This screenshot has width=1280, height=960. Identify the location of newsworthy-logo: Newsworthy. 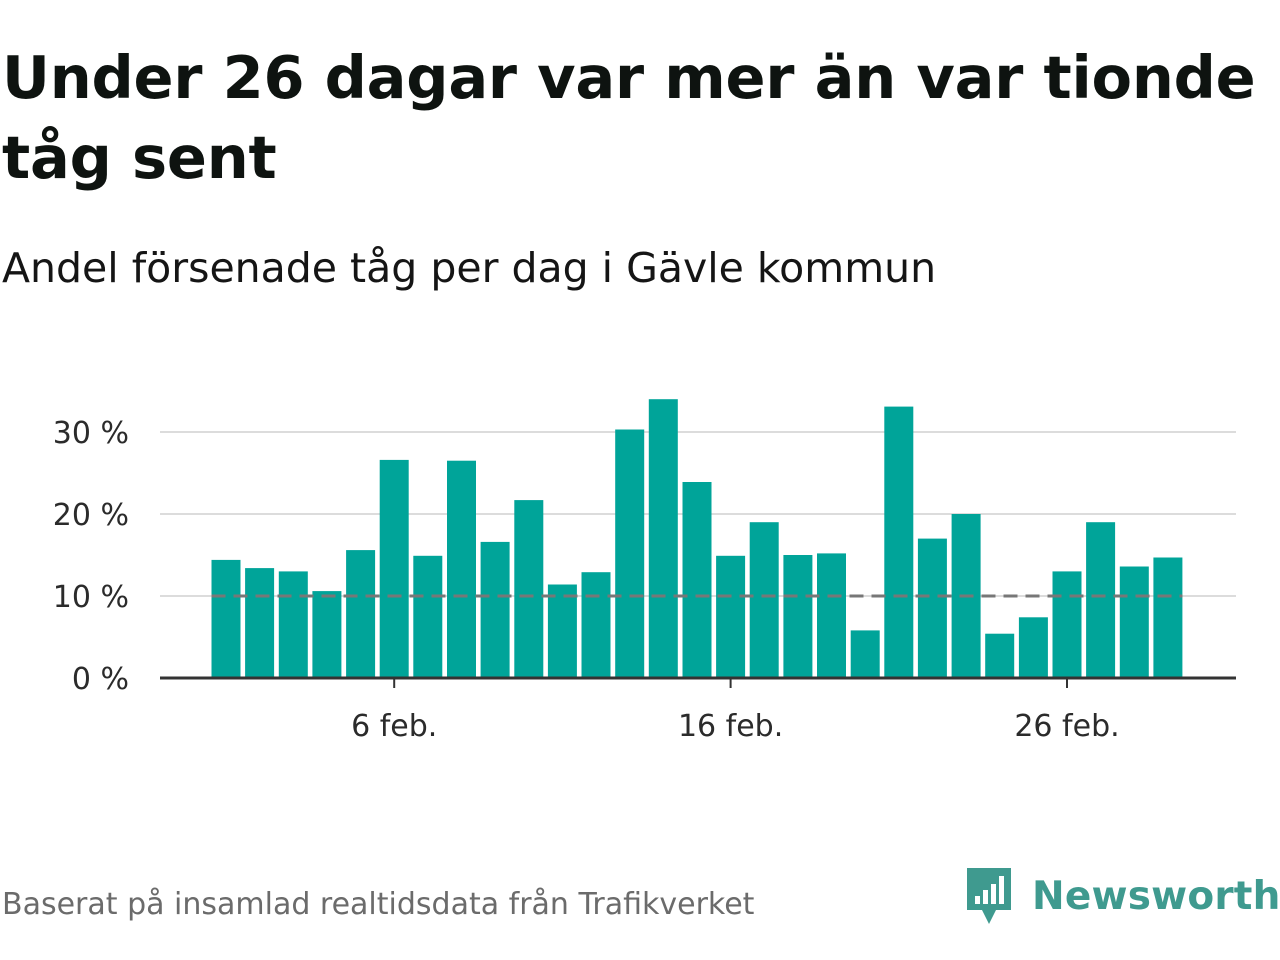
(1122, 896).